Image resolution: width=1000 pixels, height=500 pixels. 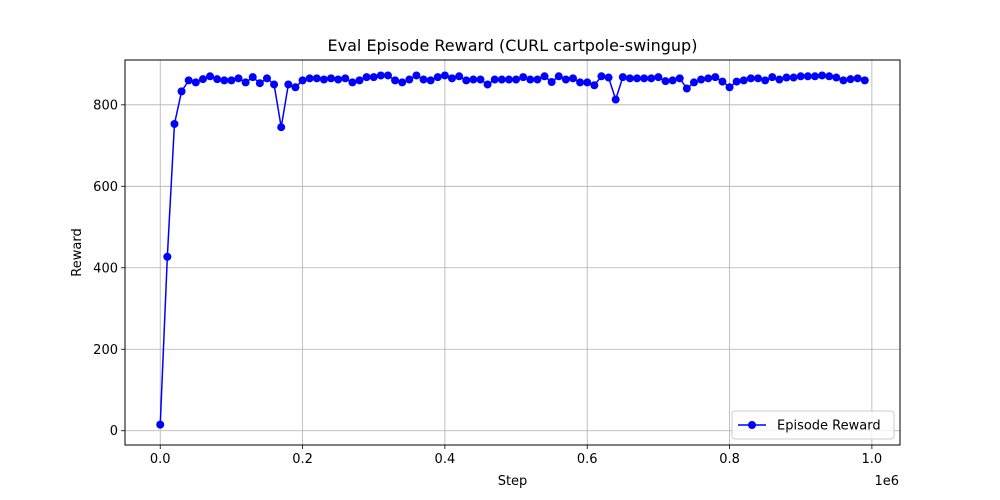 What do you see at coordinates (105, 268) in the screenshot?
I see `y-tick-label: 400` at bounding box center [105, 268].